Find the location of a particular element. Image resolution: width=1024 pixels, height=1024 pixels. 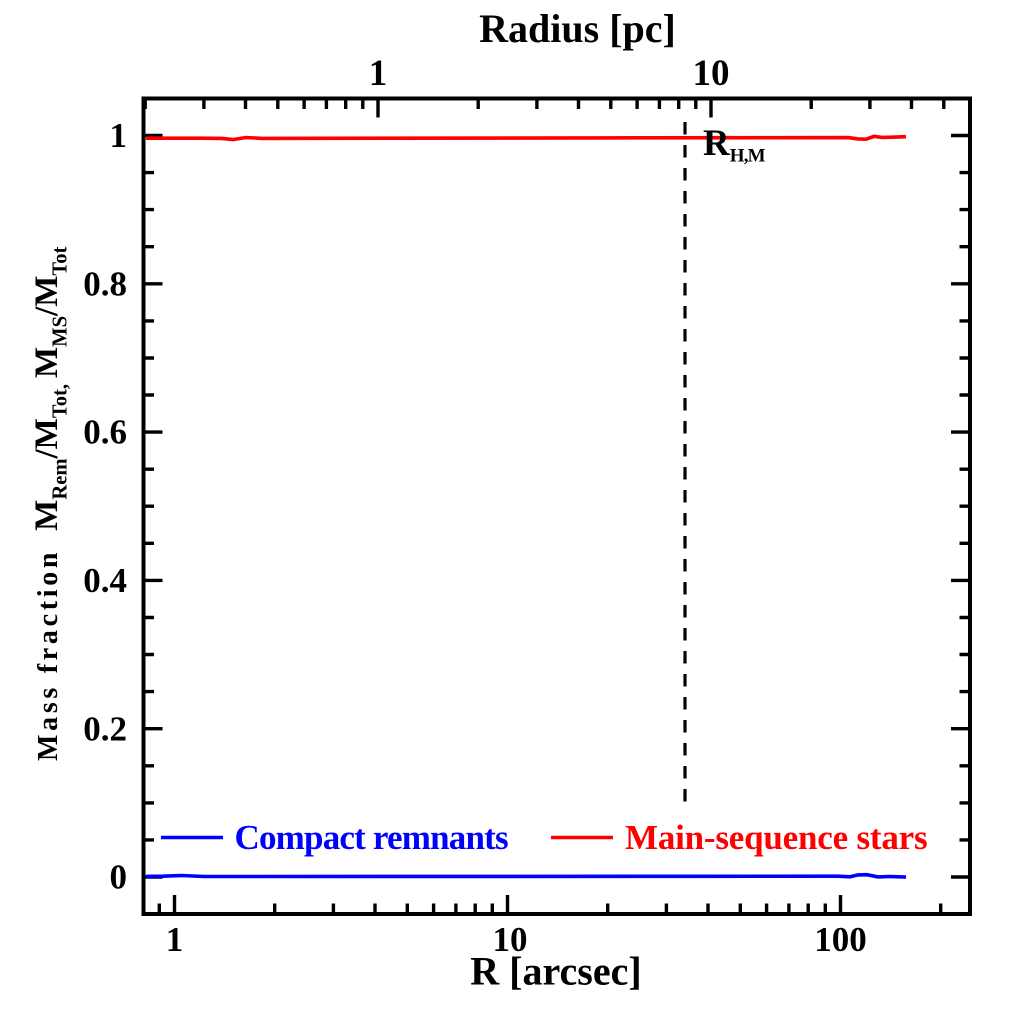

svg-text: Main-sequence stars is located at coordinates (776, 837).